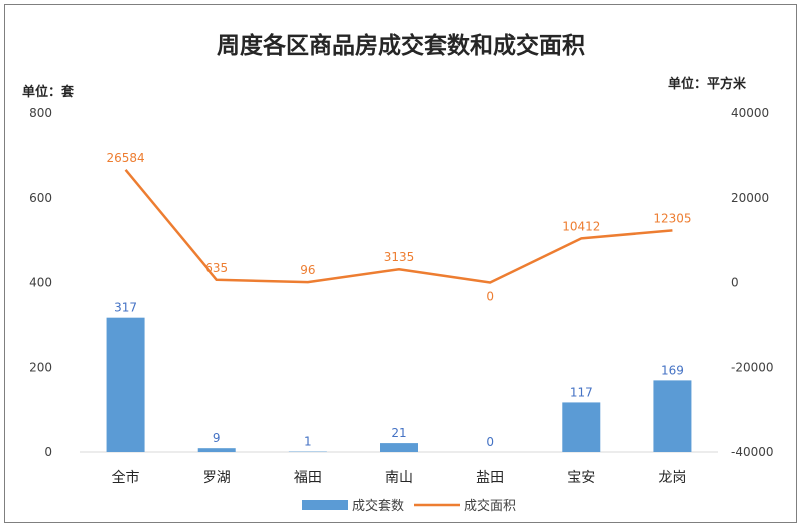  I want to click on left-axis-unit: 单位：套, so click(48, 92).